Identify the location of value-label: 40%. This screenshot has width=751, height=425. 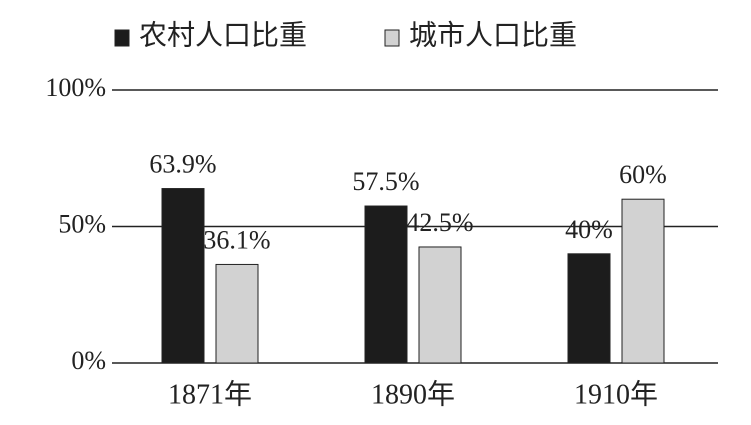
(589, 229).